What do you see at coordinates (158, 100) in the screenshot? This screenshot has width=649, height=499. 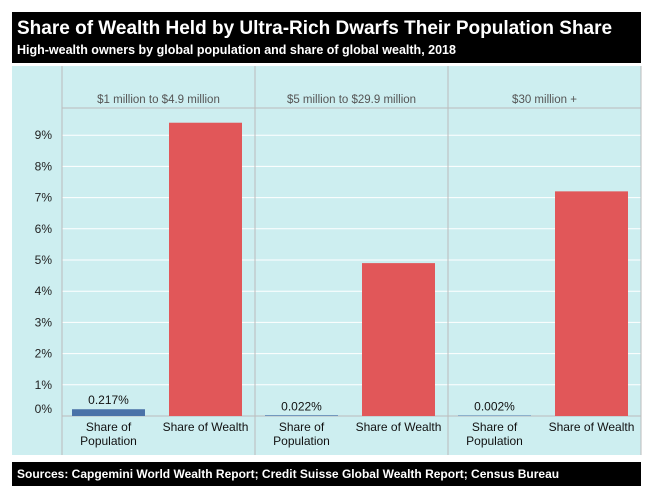 I see `panel-title: $1 million to $4.9 million` at bounding box center [158, 100].